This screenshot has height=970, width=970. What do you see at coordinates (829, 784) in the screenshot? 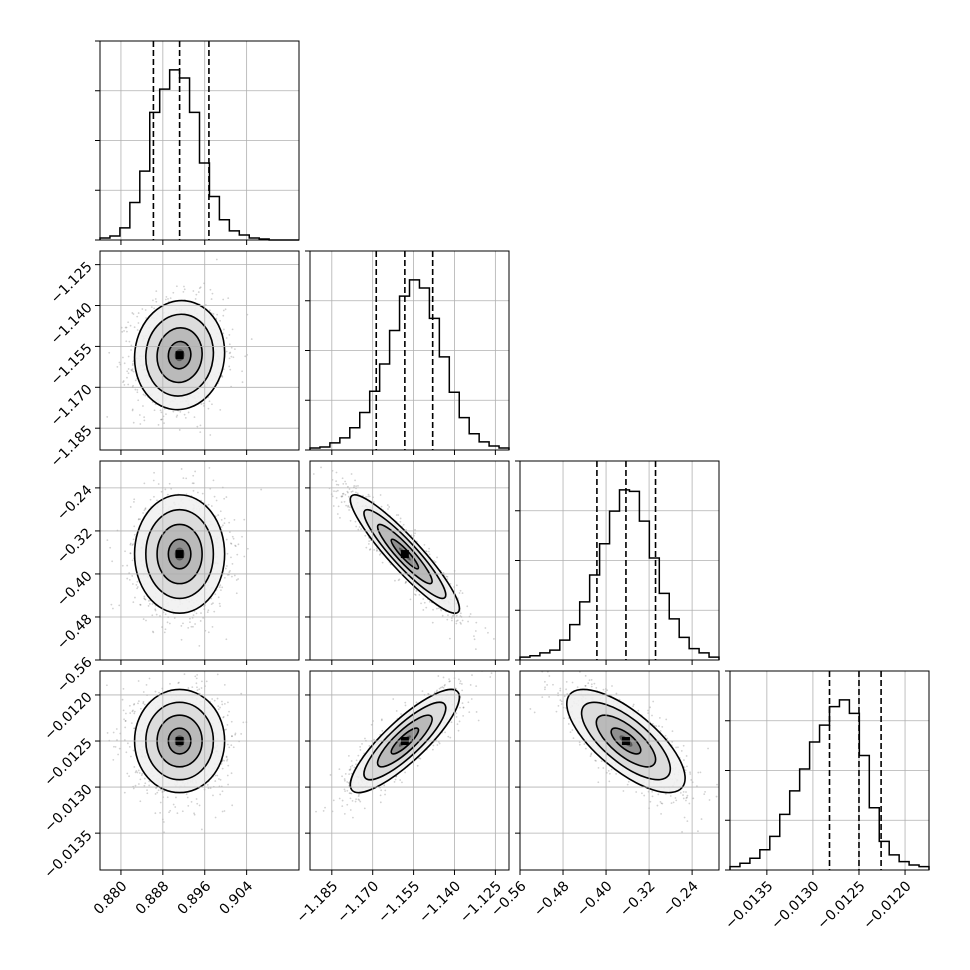
I see `histogram-step` at bounding box center [829, 784].